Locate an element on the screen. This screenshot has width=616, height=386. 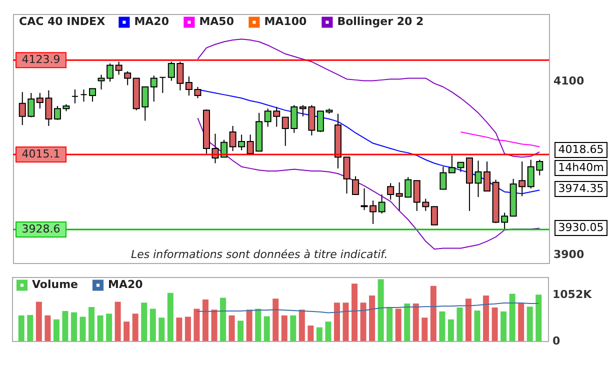
legend-label: MA100 is located at coordinates (285, 21).